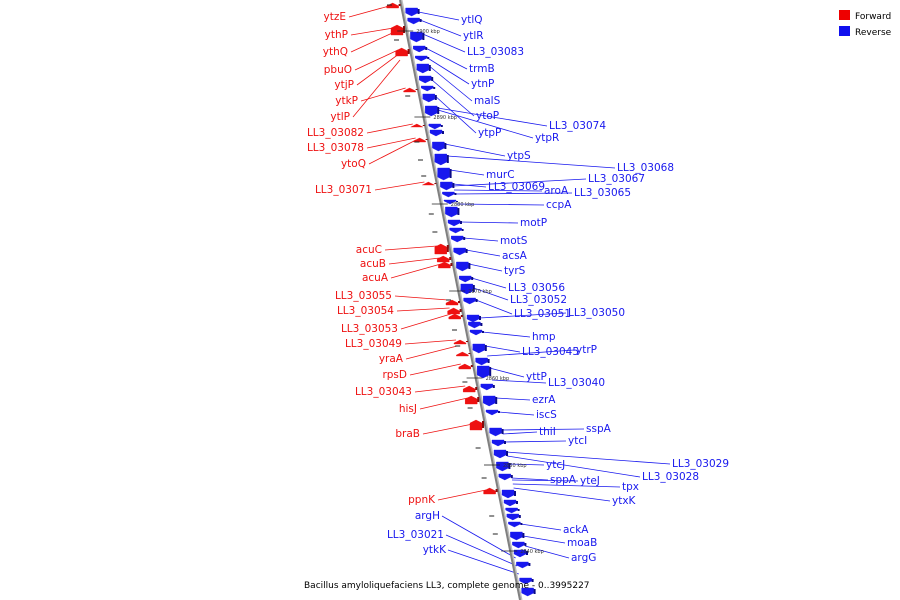  Describe the element at coordinates (577, 441) in the screenshot. I see `gene-label-reverse: ytcI` at that location.